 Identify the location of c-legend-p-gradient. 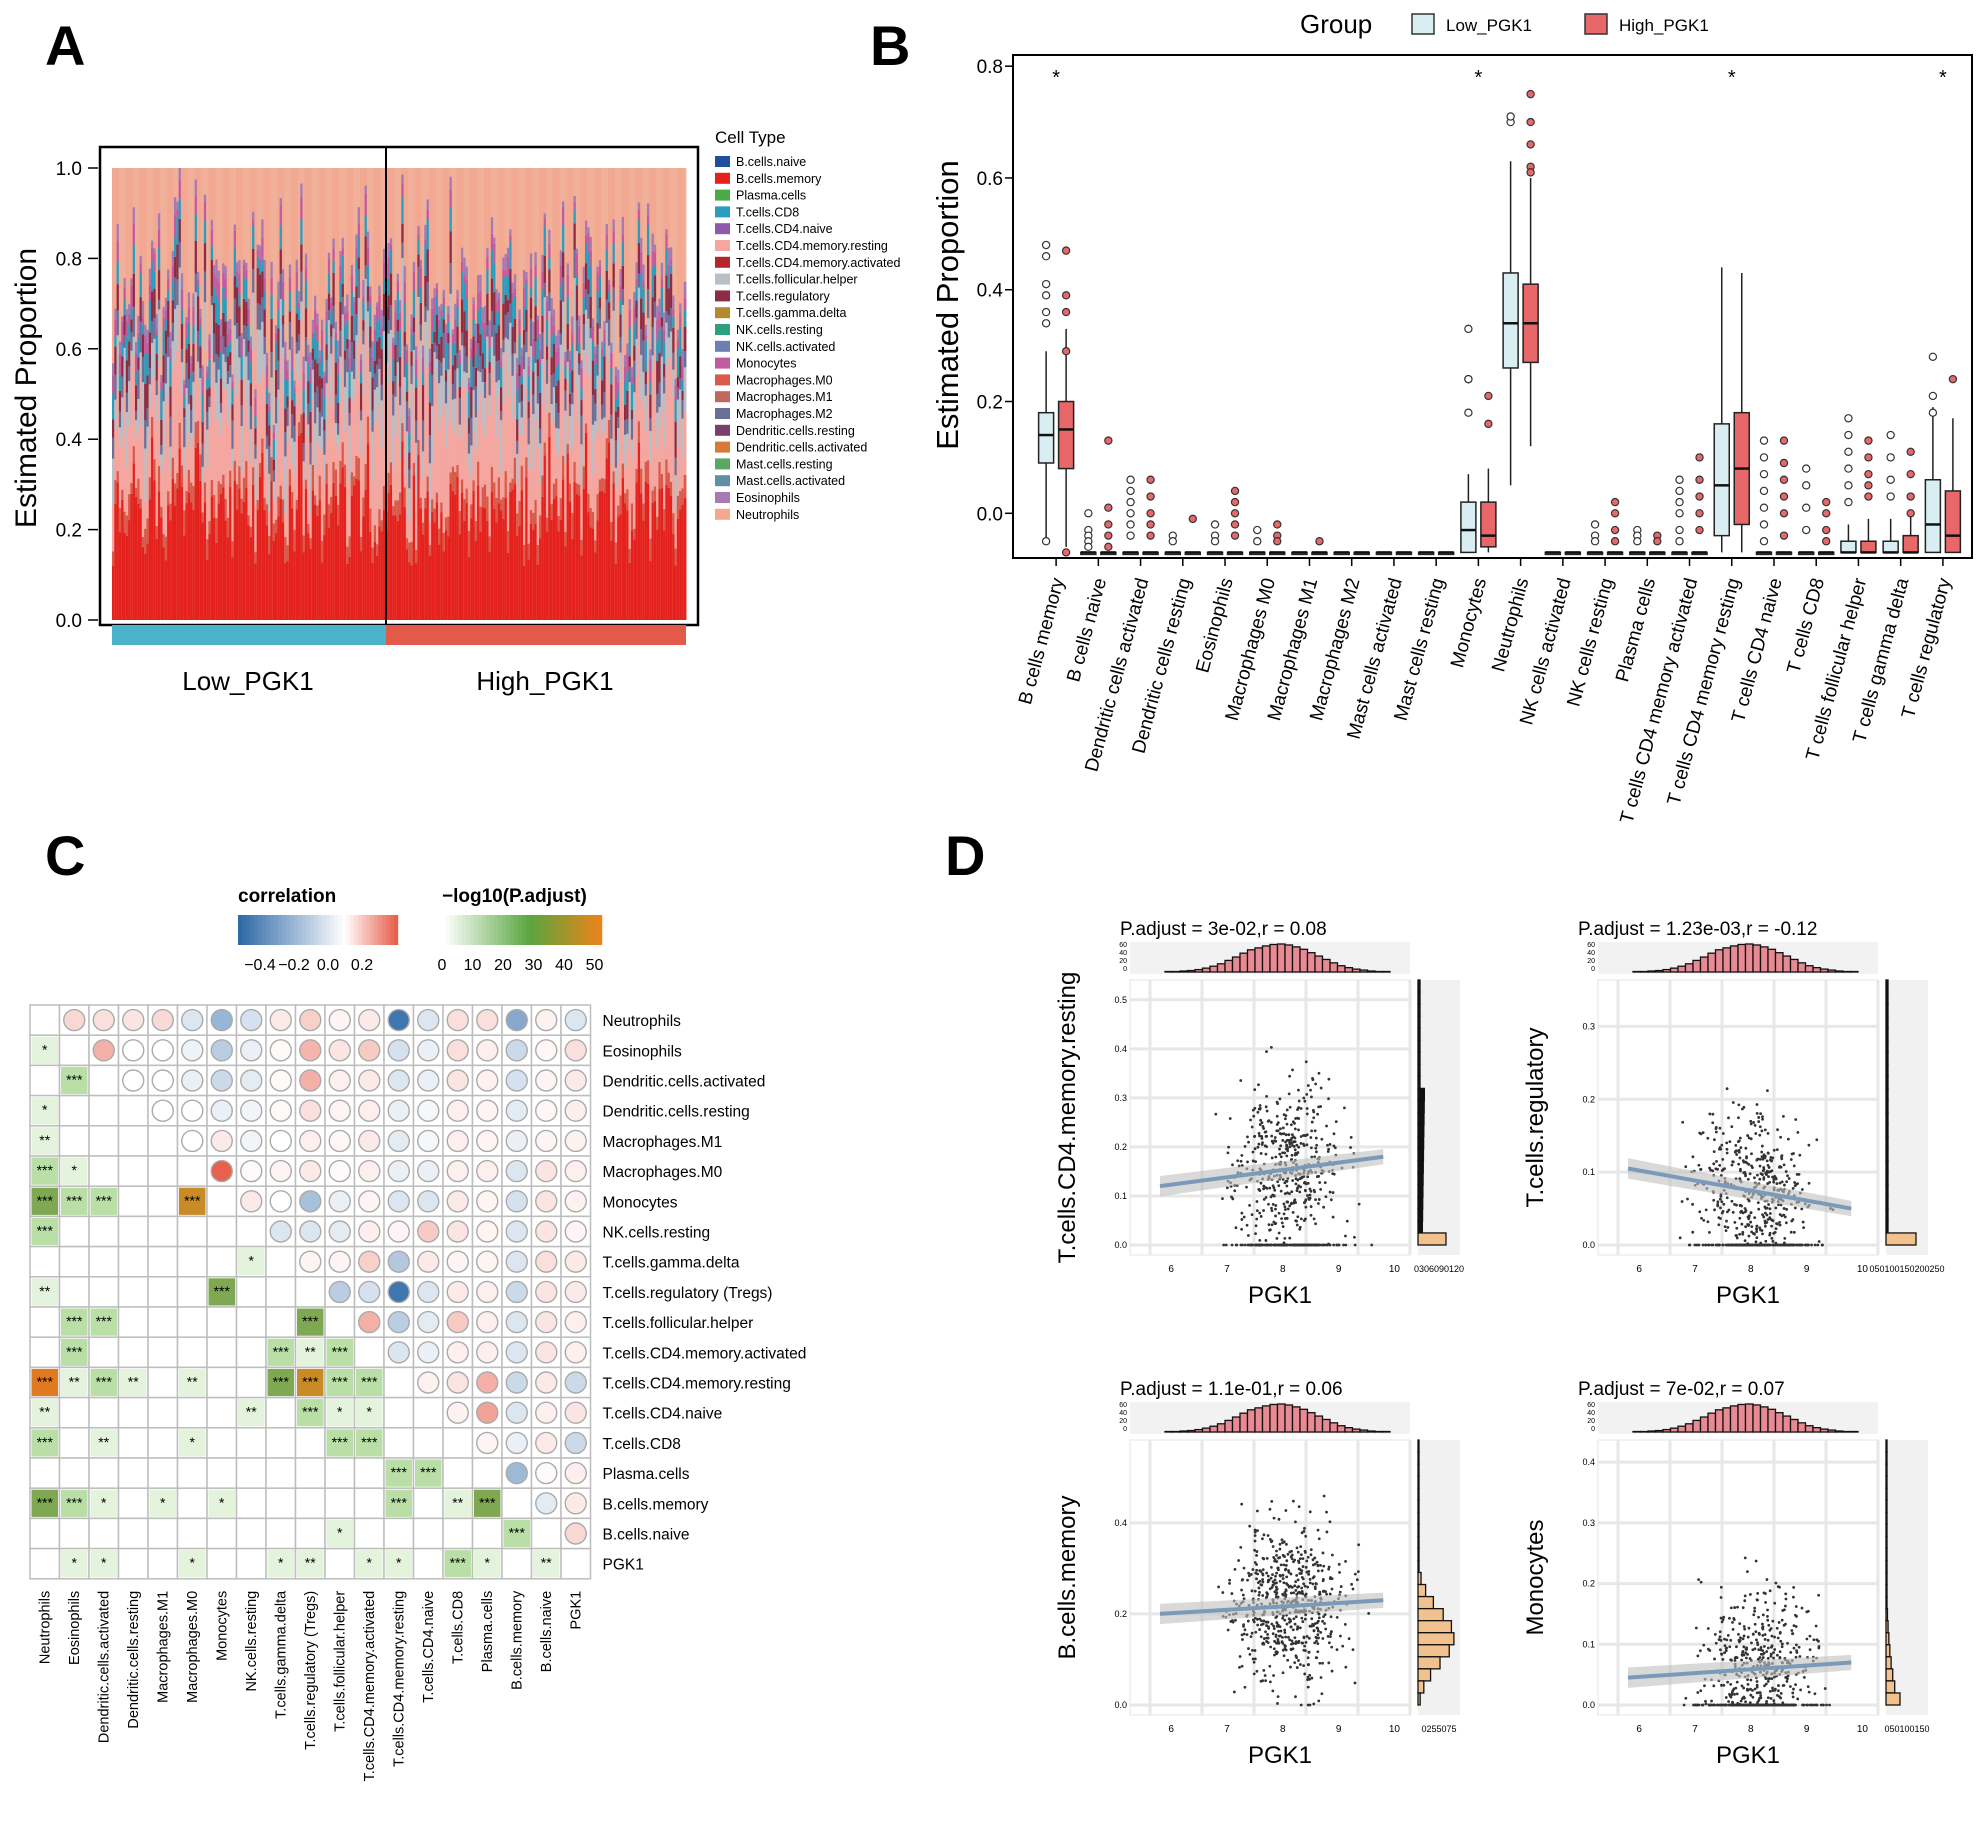
(528, 930).